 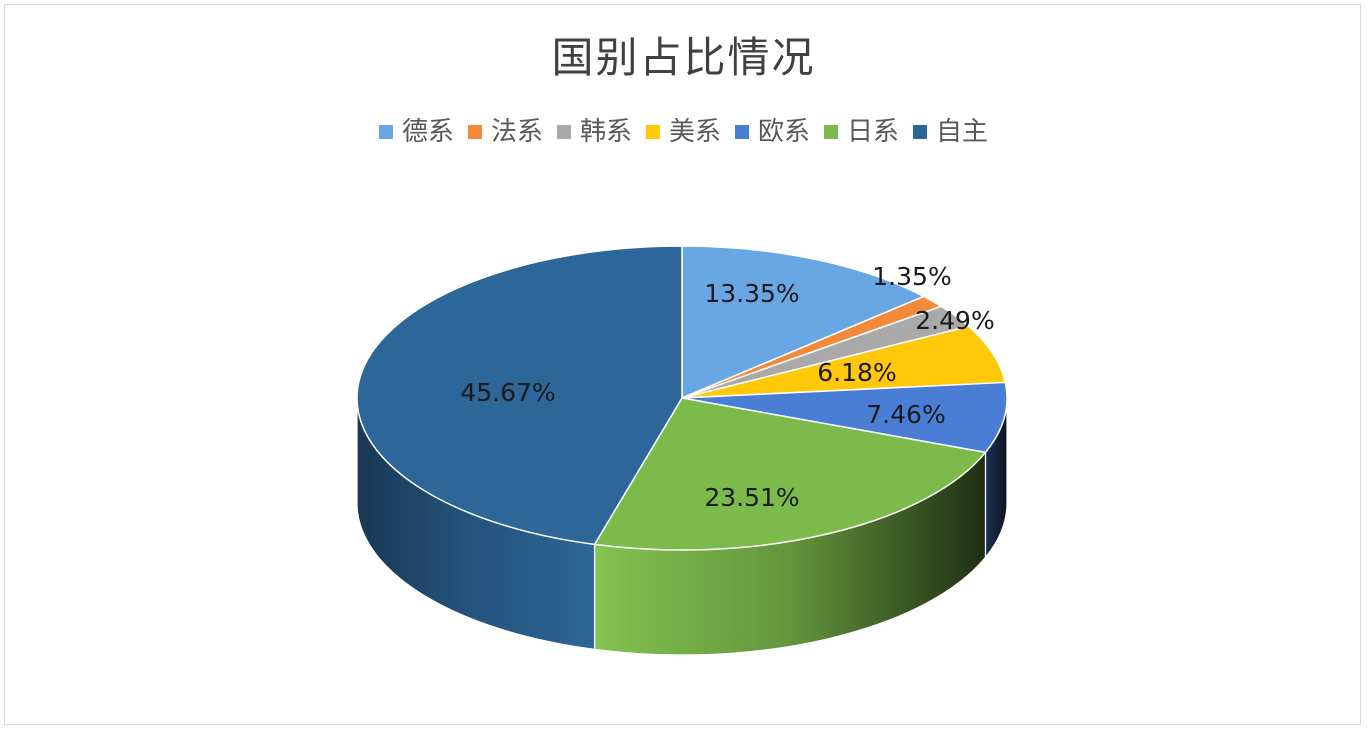 I want to click on legend: 德系 法系 韩系 美系 欧系 日系 自主, so click(x=683, y=132).